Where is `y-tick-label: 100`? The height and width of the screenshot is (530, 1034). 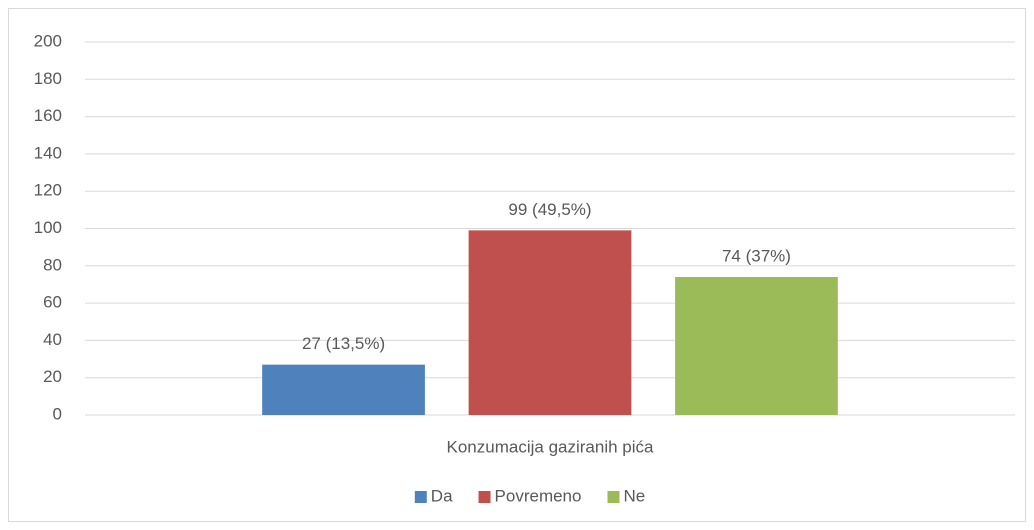 y-tick-label: 100 is located at coordinates (48, 227).